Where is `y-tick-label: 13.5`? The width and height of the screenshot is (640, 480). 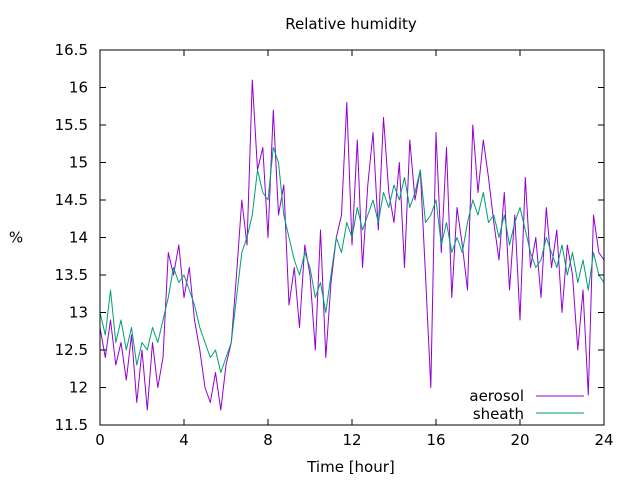 y-tick-label: 13.5 is located at coordinates (71, 275).